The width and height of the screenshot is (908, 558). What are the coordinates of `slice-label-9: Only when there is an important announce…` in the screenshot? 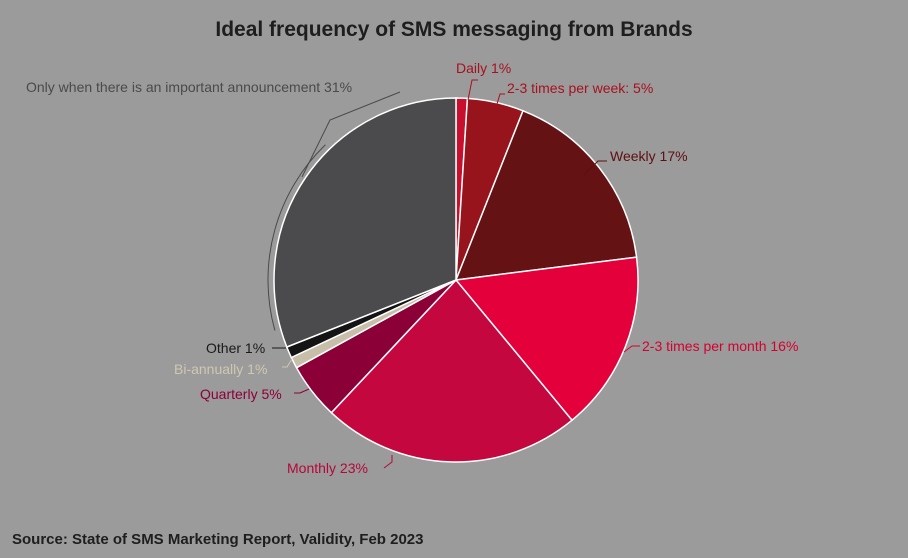 It's located at (189, 87).